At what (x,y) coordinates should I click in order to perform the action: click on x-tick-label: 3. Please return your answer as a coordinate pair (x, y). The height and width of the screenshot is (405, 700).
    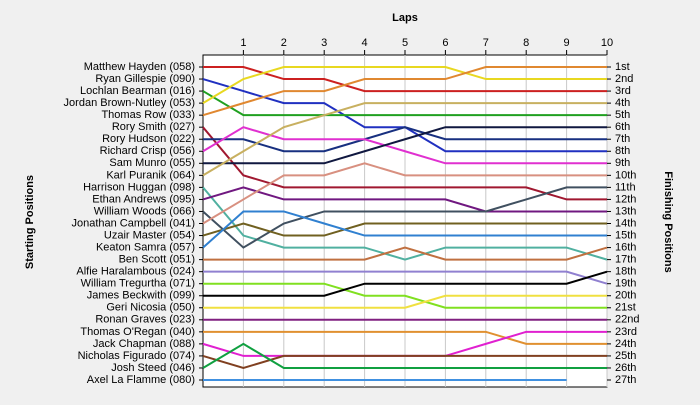
    Looking at the image, I should click on (324, 43).